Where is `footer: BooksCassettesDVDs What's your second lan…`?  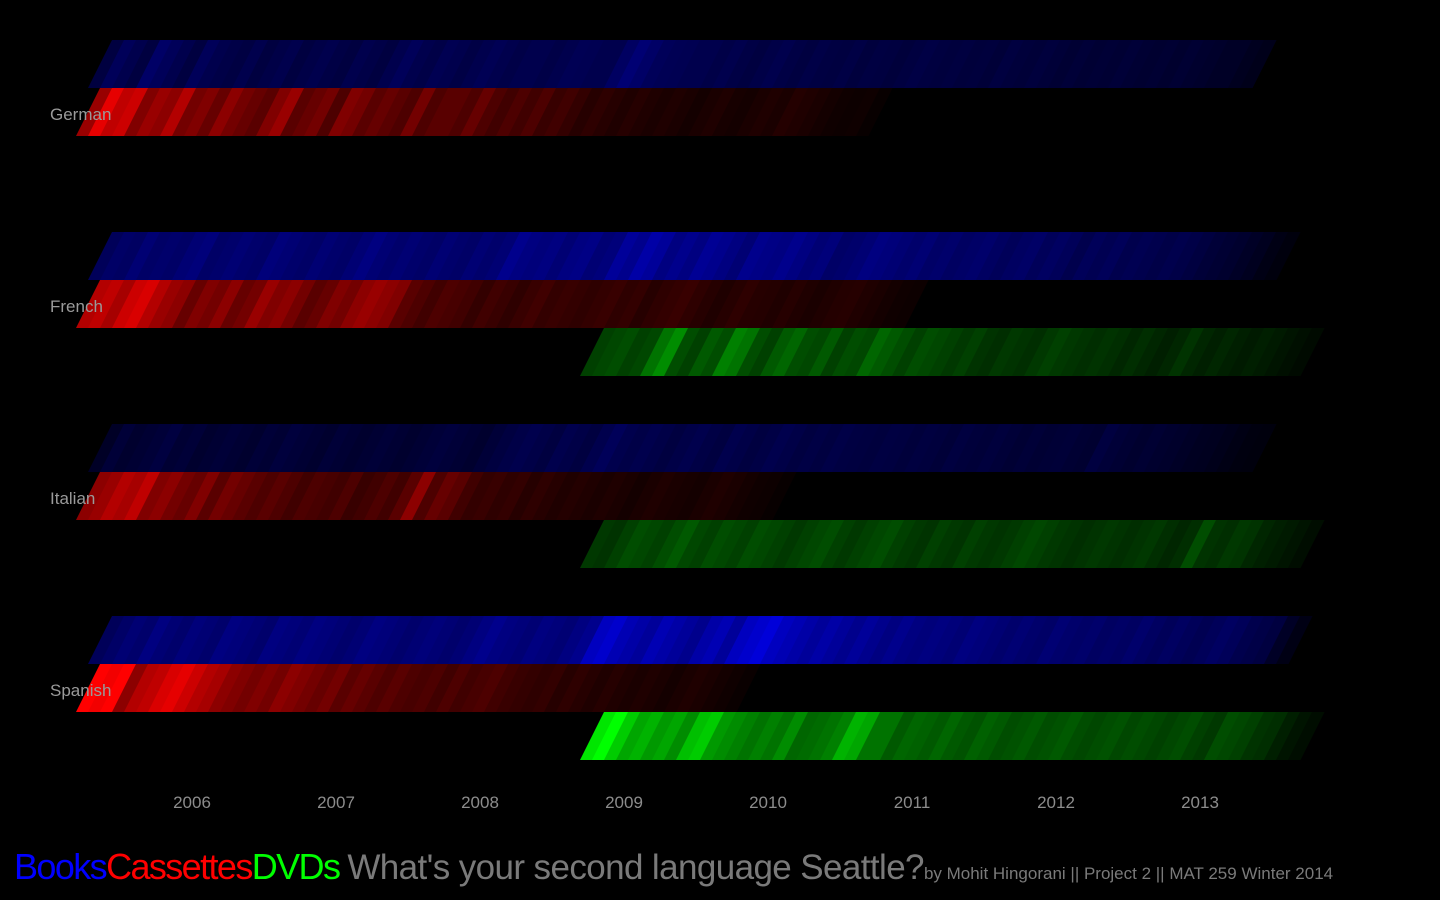
footer: BooksCassettesDVDs What's your second lan… is located at coordinates (673, 867).